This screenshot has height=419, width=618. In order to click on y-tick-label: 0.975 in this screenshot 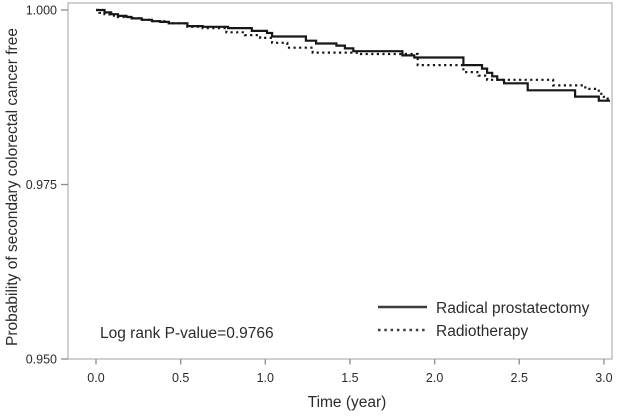, I will do `click(41, 185)`.